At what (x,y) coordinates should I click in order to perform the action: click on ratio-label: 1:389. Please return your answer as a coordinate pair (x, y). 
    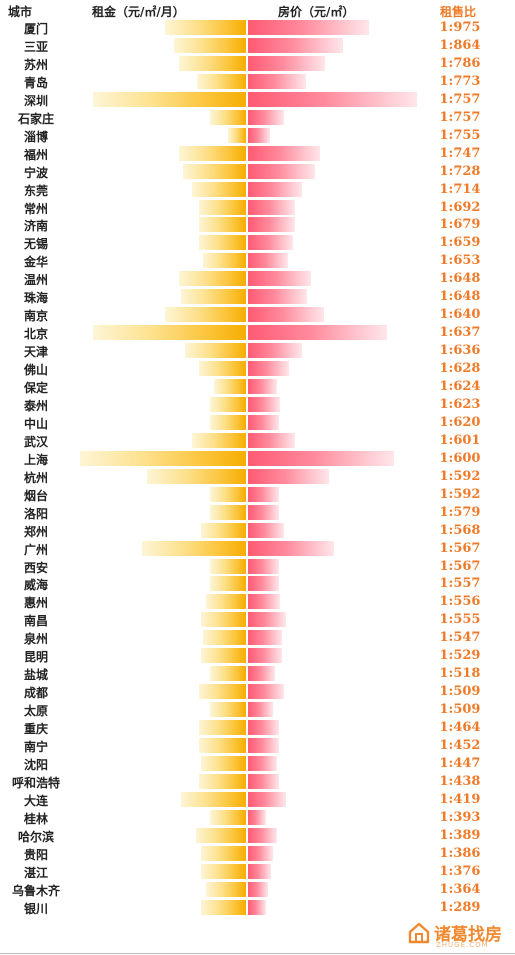
    Looking at the image, I should click on (460, 835).